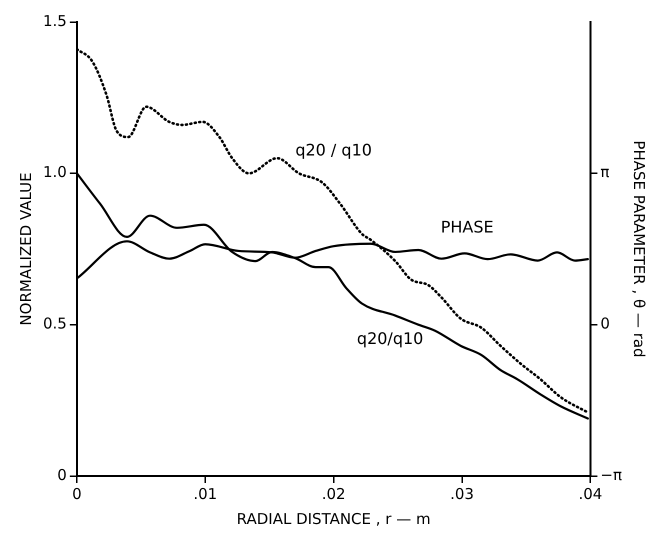  Describe the element at coordinates (605, 323) in the screenshot. I see `y2-tick-label: 0` at that location.